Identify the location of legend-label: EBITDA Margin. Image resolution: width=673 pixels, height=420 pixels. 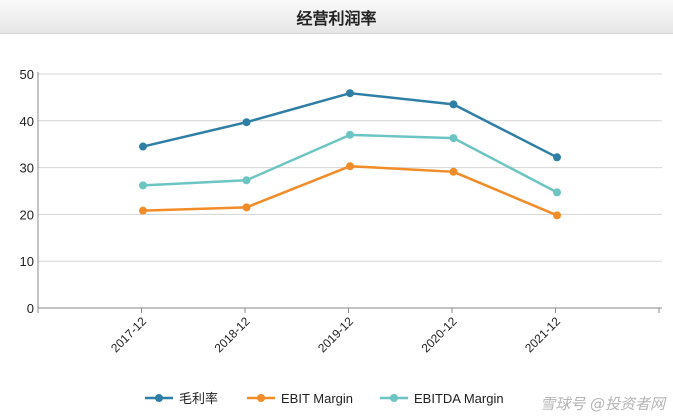
(459, 398).